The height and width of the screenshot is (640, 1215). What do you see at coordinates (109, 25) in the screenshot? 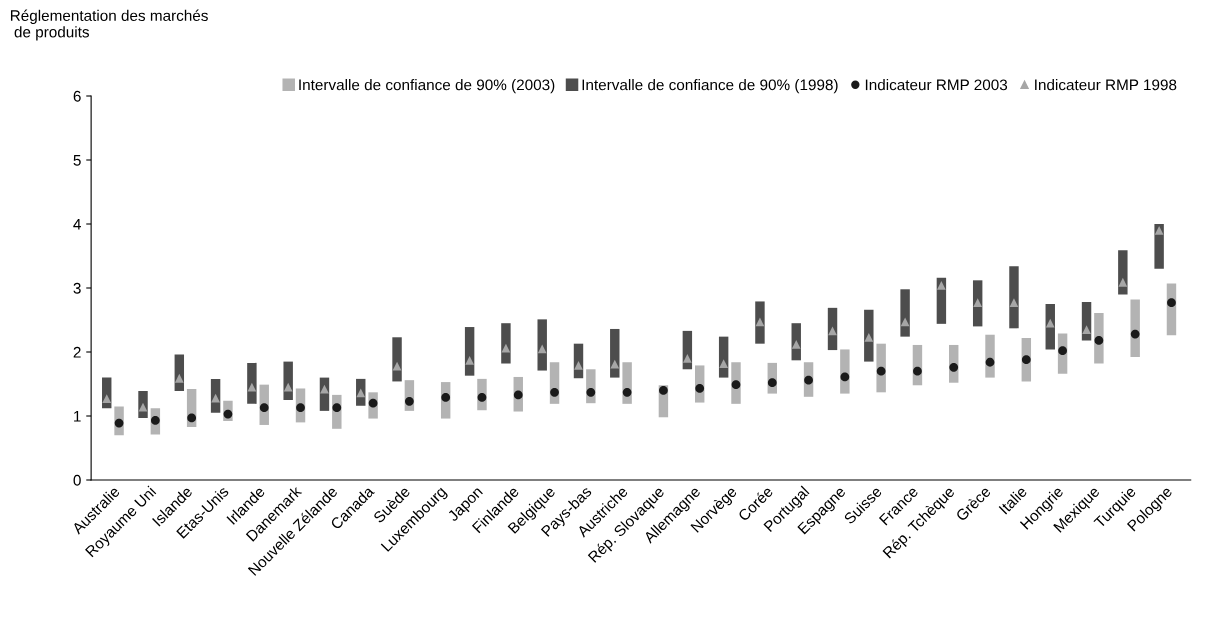
I see `y-axis-title: Réglementation des marchés de produits` at bounding box center [109, 25].